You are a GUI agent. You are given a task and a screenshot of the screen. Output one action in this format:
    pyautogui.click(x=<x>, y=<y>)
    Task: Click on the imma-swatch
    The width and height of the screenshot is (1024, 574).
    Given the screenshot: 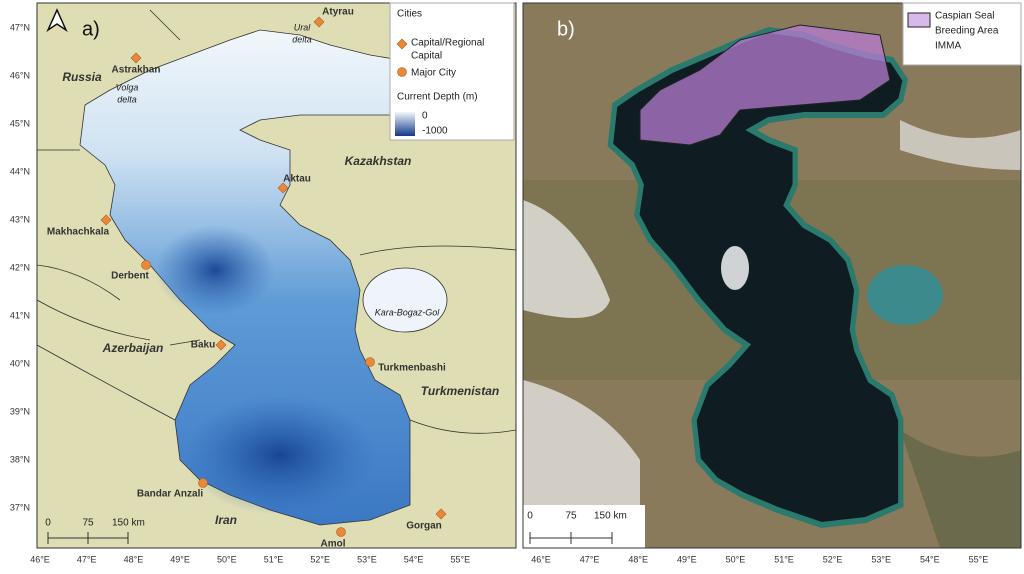 What is the action you would take?
    pyautogui.click(x=919, y=20)
    